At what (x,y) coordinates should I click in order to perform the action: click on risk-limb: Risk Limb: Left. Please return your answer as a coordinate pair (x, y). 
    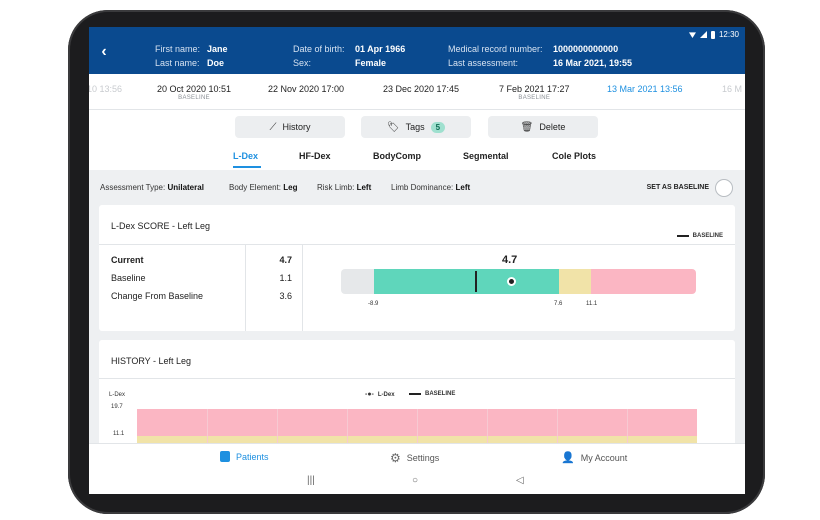
    Looking at the image, I should click on (344, 187).